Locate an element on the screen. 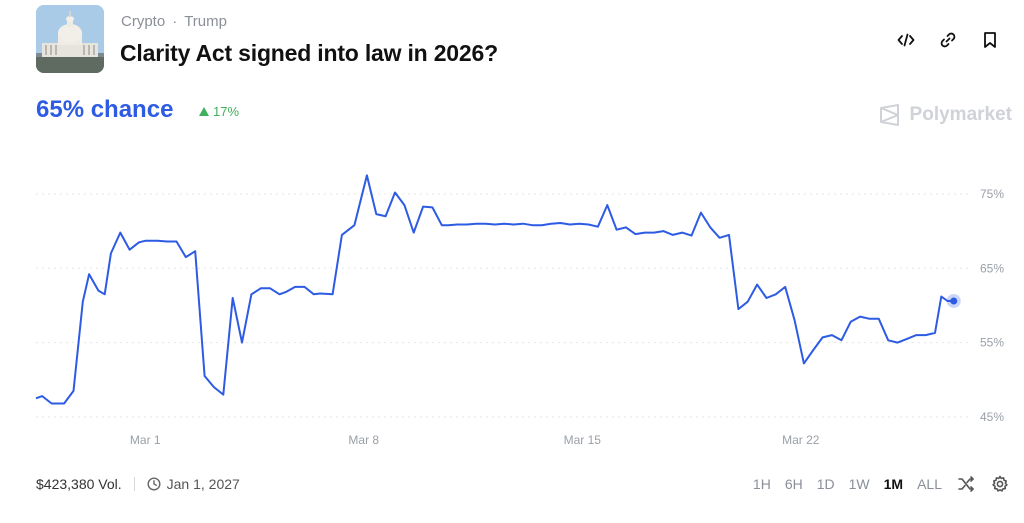 The width and height of the screenshot is (1024, 523). end-date: Jan 1, 2027 is located at coordinates (193, 484).